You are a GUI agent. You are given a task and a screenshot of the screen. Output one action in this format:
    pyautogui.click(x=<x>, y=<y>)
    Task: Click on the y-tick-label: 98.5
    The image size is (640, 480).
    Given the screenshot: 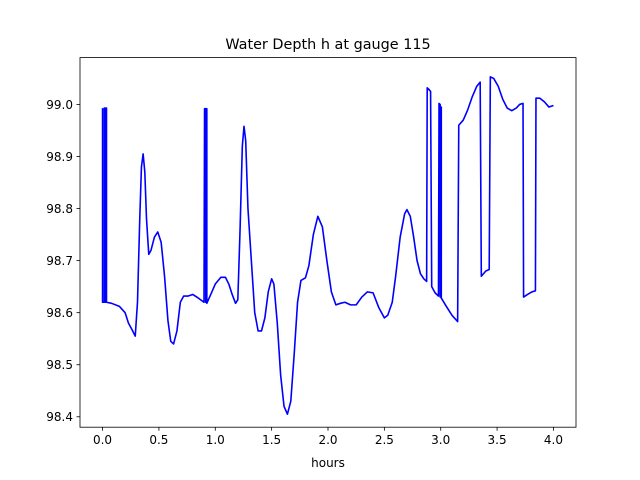 What is the action you would take?
    pyautogui.click(x=59, y=365)
    